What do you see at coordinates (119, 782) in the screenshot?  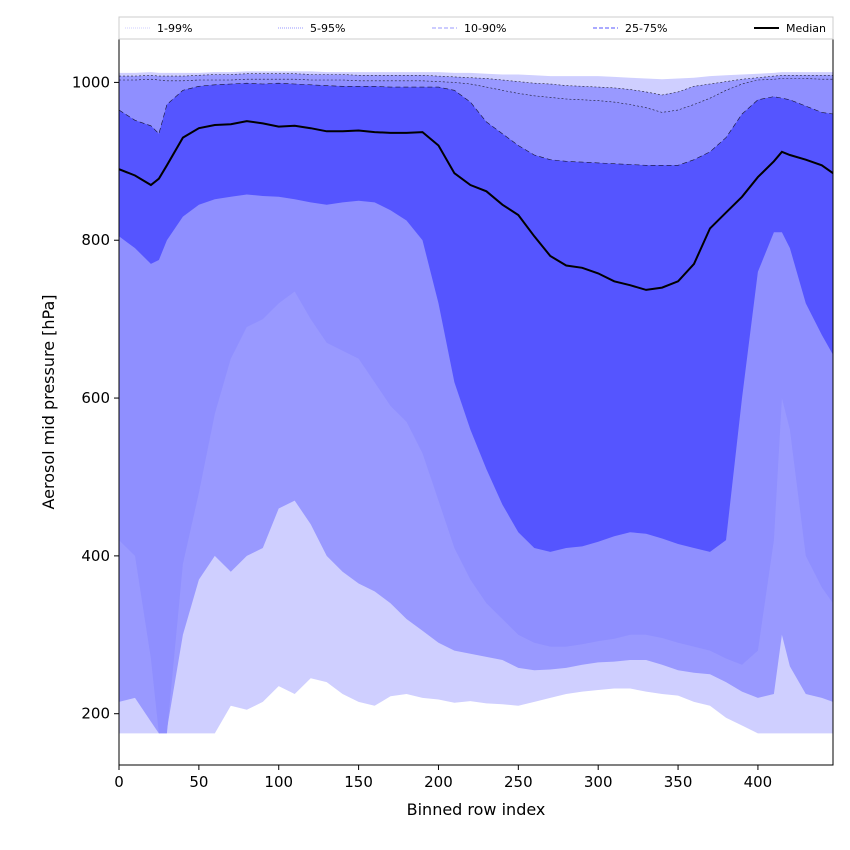 I see `x-tick-label: 0` at bounding box center [119, 782].